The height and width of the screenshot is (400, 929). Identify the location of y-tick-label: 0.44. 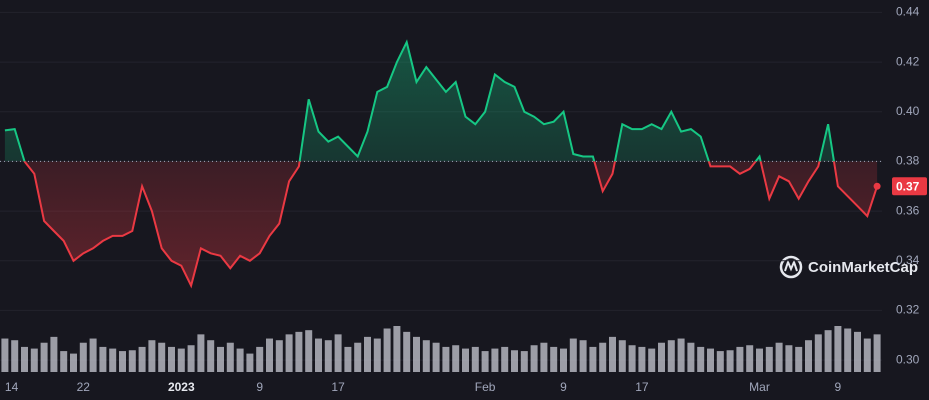
(908, 12).